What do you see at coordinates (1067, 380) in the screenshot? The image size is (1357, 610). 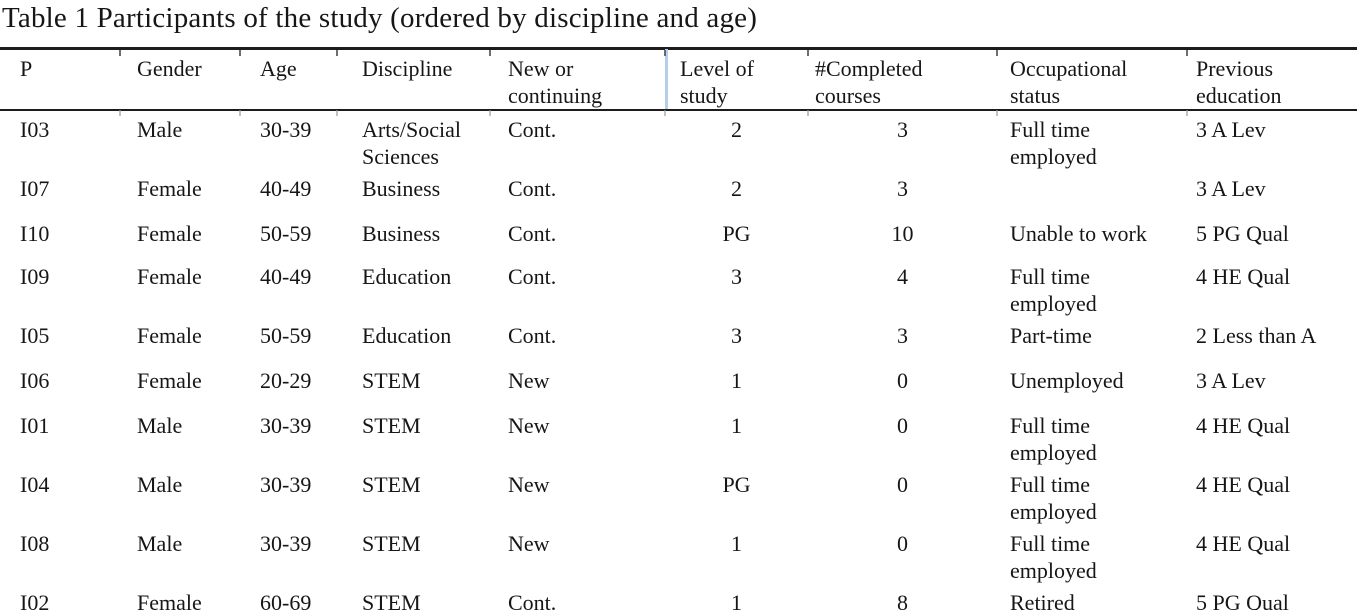 I see `cell-occupational-status: Unemployed` at bounding box center [1067, 380].